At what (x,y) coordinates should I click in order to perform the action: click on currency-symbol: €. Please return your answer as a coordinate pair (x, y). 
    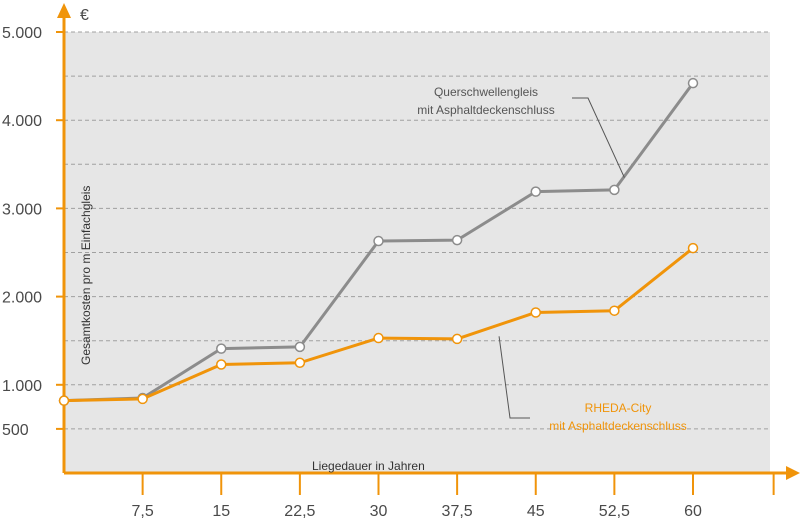
    Looking at the image, I should click on (84, 15).